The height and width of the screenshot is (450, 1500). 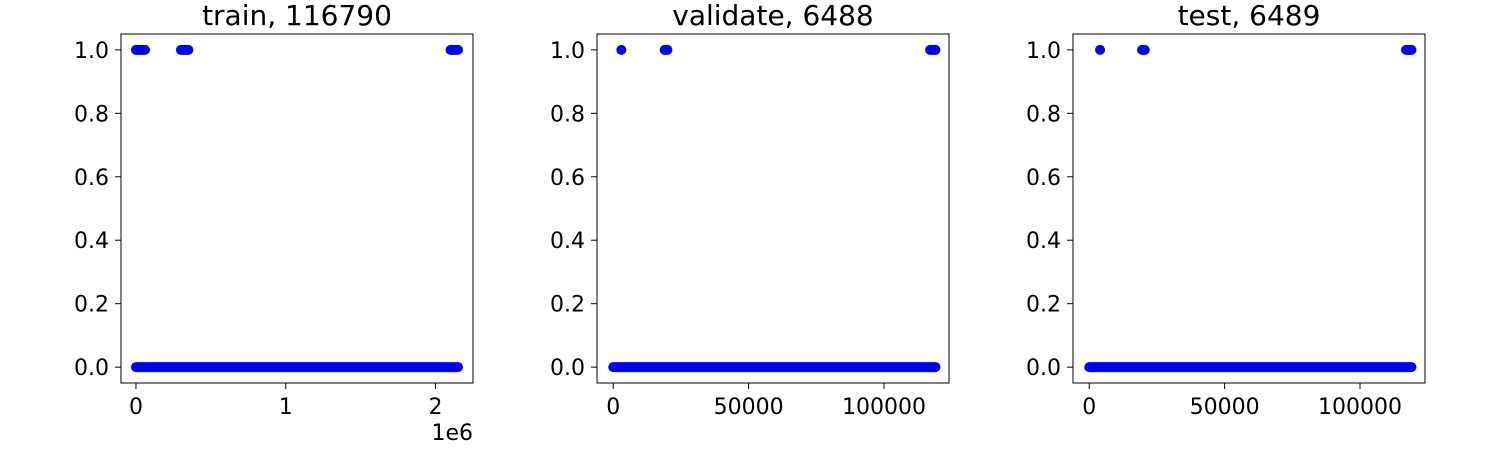 I want to click on x-axis-offset-label: 1e6, so click(x=452, y=433).